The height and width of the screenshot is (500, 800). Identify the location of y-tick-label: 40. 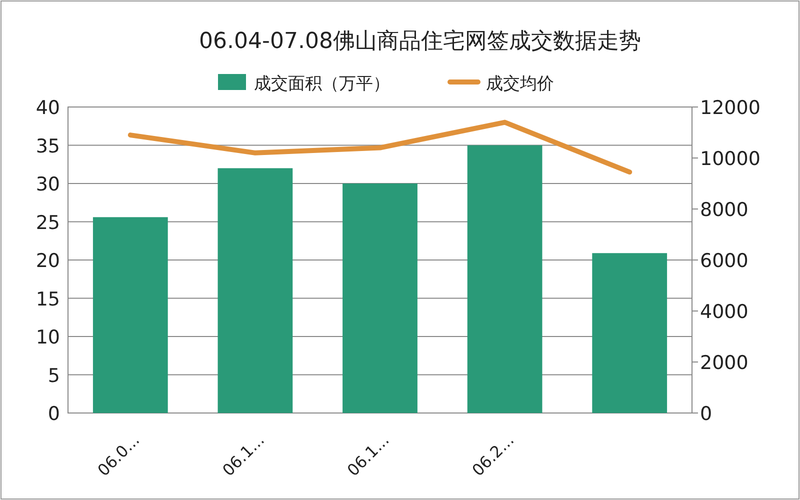
(48, 108).